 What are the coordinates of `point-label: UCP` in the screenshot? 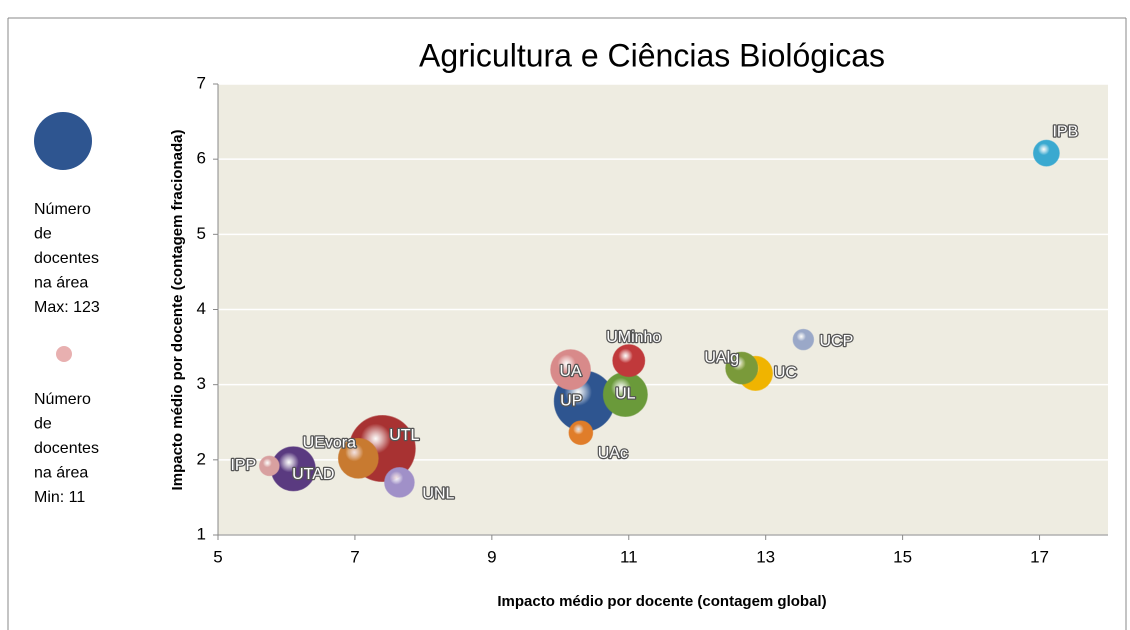 It's located at (836, 341).